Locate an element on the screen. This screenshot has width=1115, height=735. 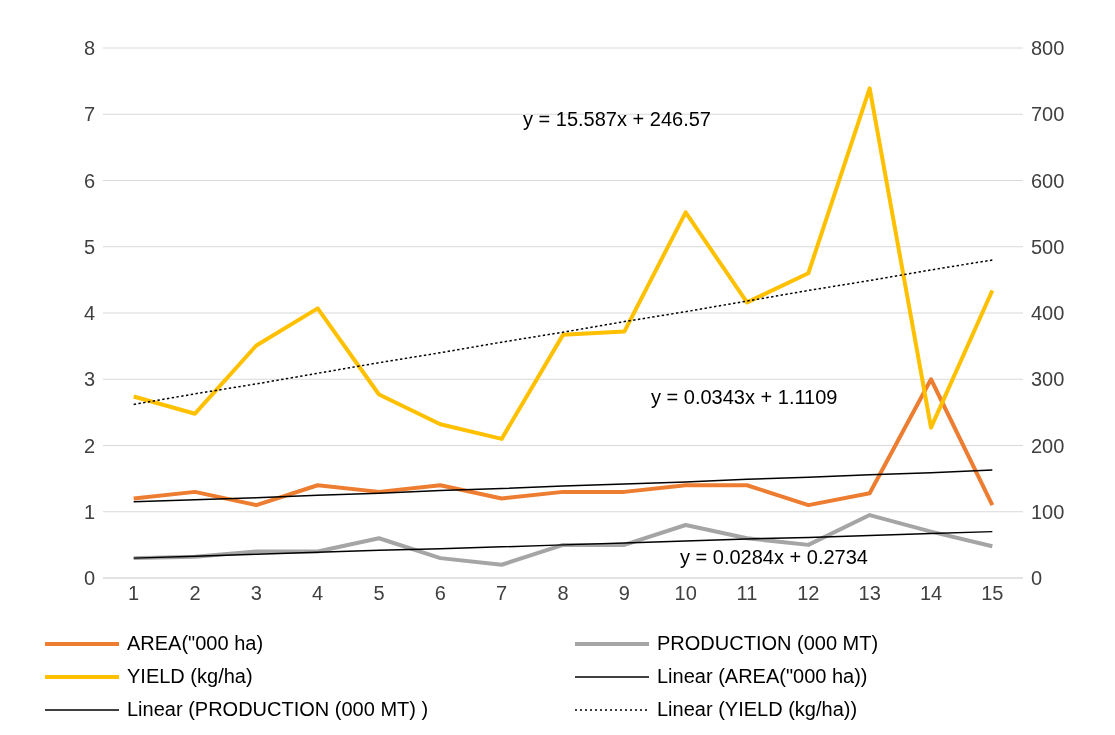
x-tick-label: 14 is located at coordinates (931, 593).